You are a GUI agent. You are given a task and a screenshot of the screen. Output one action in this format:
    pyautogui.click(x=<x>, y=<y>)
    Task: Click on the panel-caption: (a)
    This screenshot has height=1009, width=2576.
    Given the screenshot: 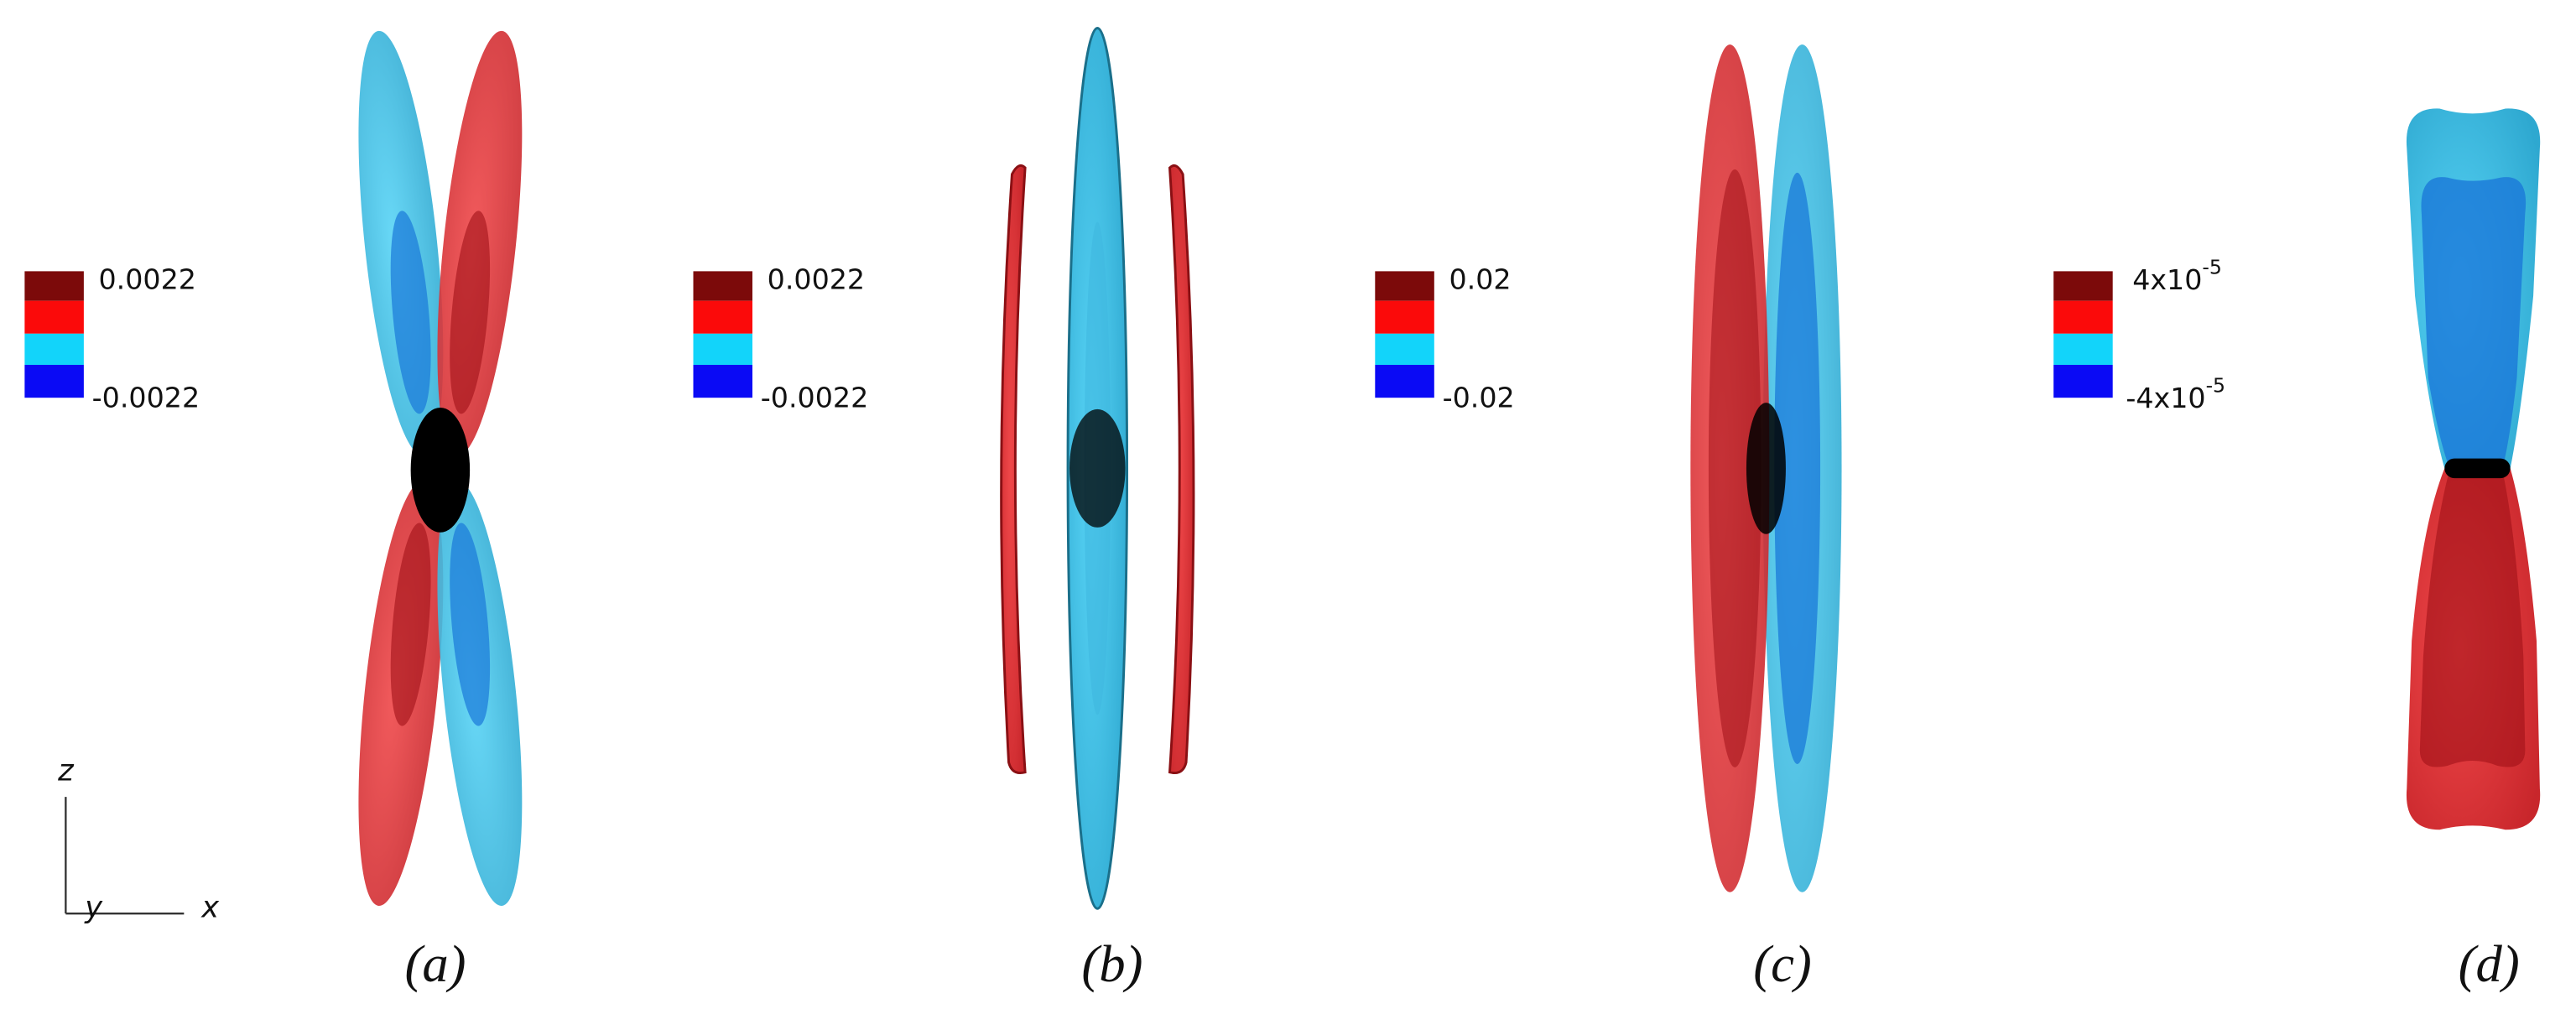 What is the action you would take?
    pyautogui.click(x=435, y=963)
    